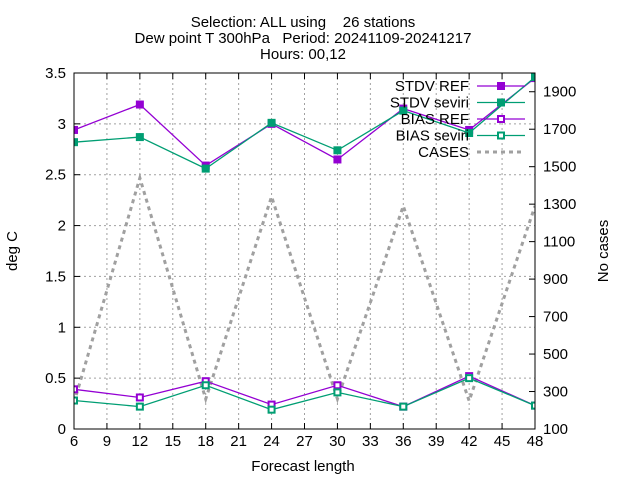 The image size is (640, 480). What do you see at coordinates (436, 441) in the screenshot?
I see `x-tick-label: 39` at bounding box center [436, 441].